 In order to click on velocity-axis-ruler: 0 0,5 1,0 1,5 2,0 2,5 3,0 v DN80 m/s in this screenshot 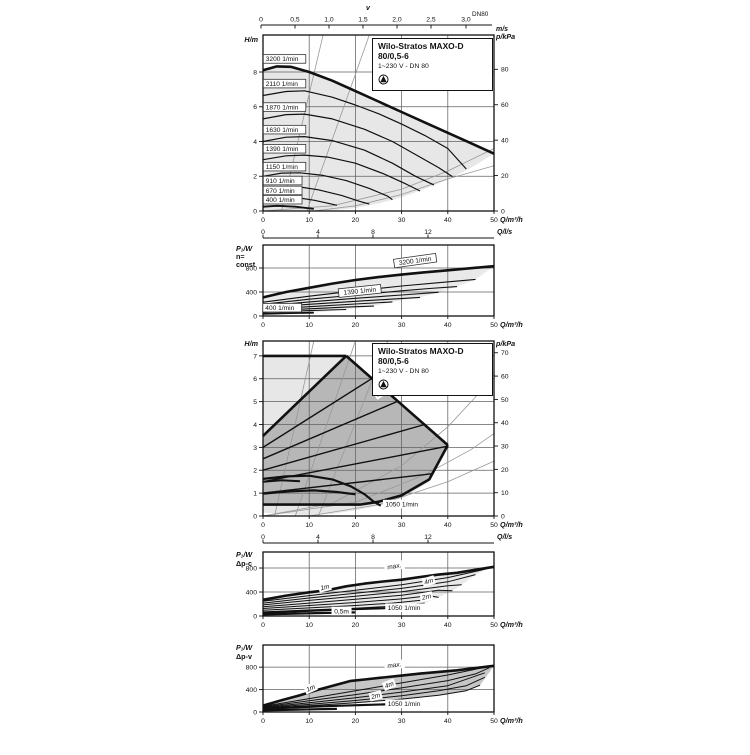, I will do `click(383, 19)`.